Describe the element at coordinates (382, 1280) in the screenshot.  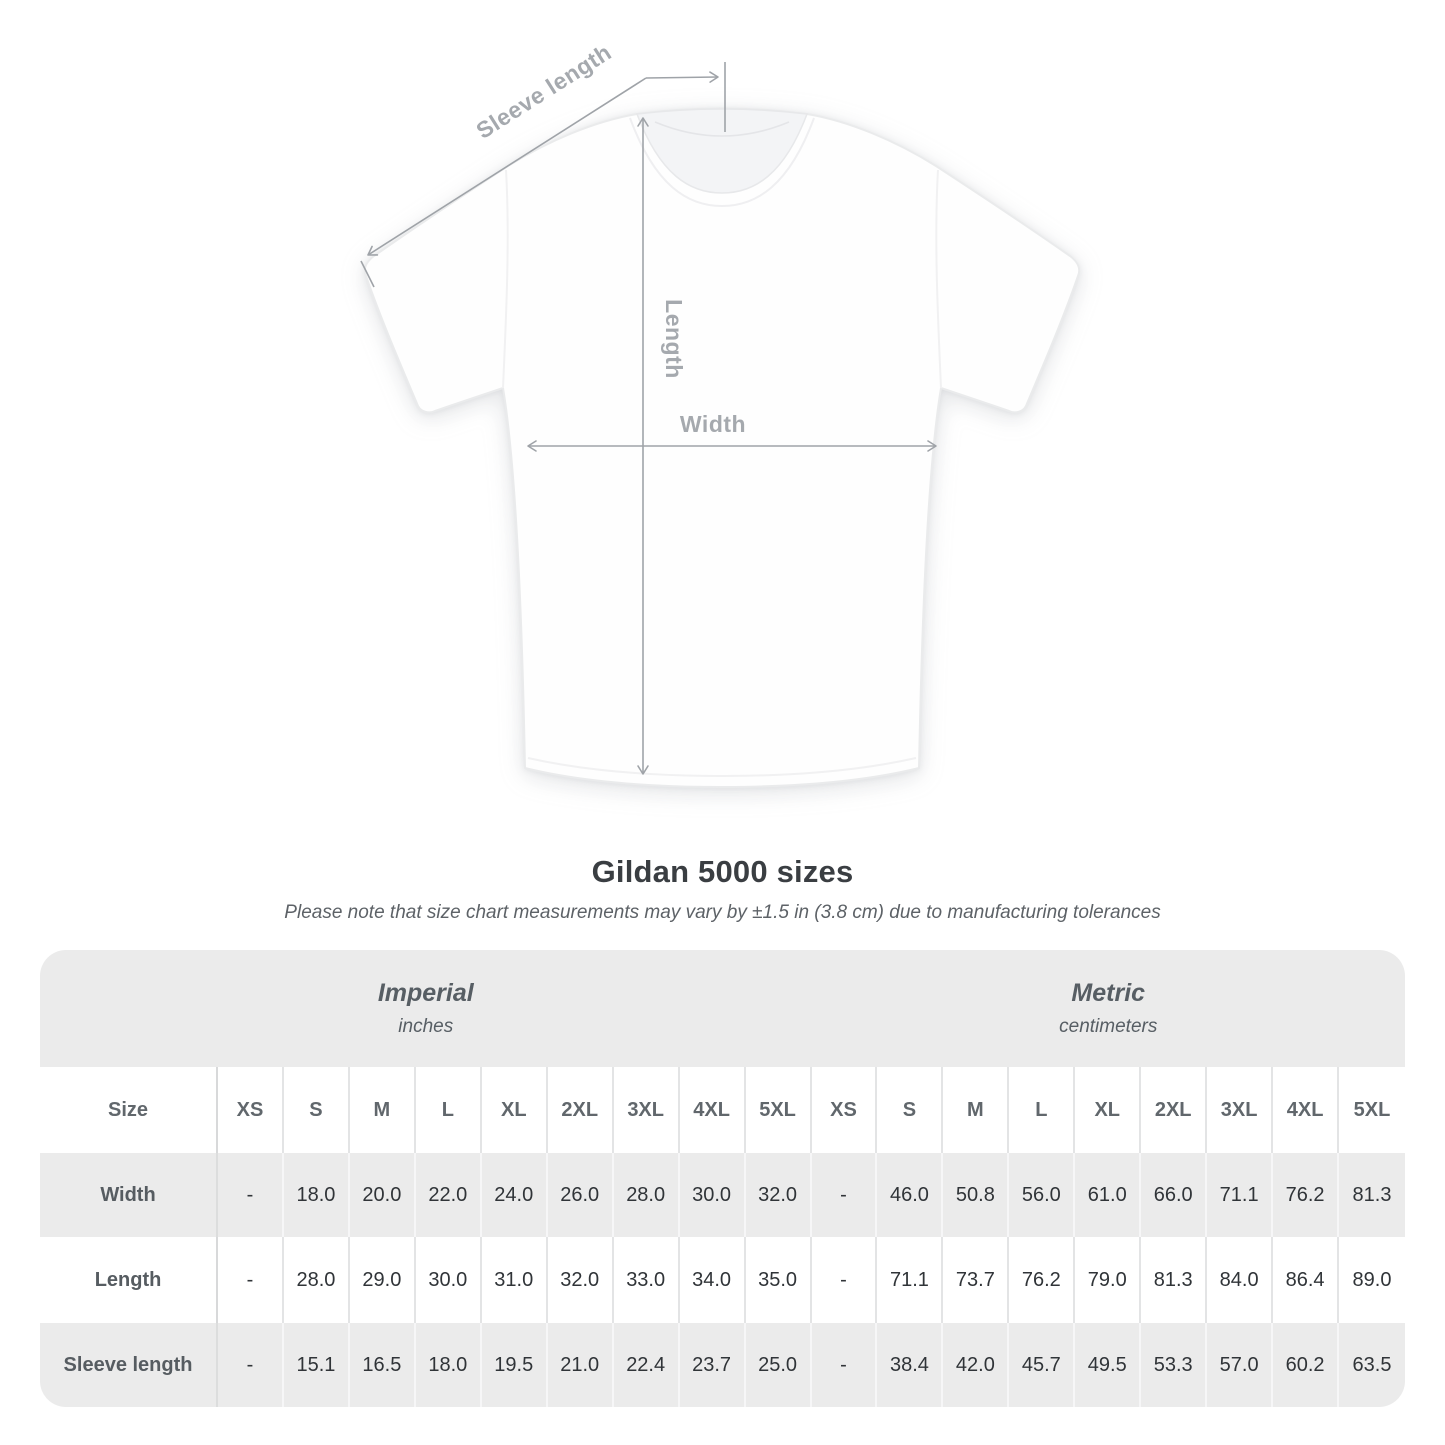
I see `value-cell: 29.0` at that location.